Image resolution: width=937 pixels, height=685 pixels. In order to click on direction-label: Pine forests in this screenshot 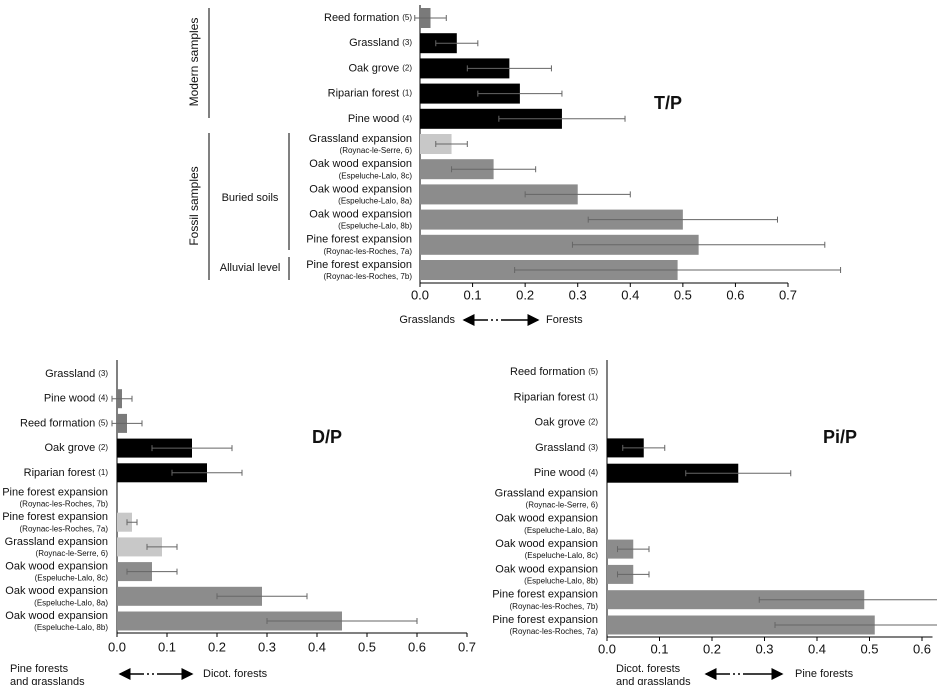, I will do `click(824, 674)`.